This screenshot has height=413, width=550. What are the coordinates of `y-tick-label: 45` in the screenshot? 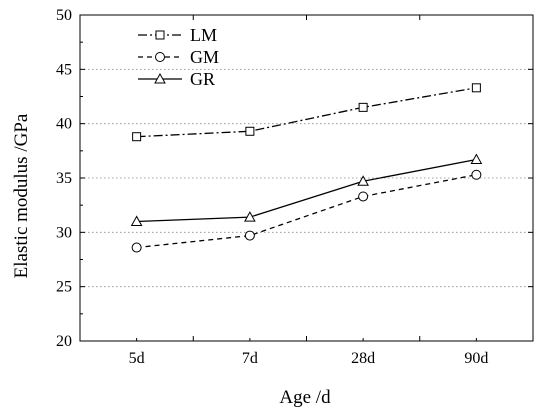 It's located at (64, 69).